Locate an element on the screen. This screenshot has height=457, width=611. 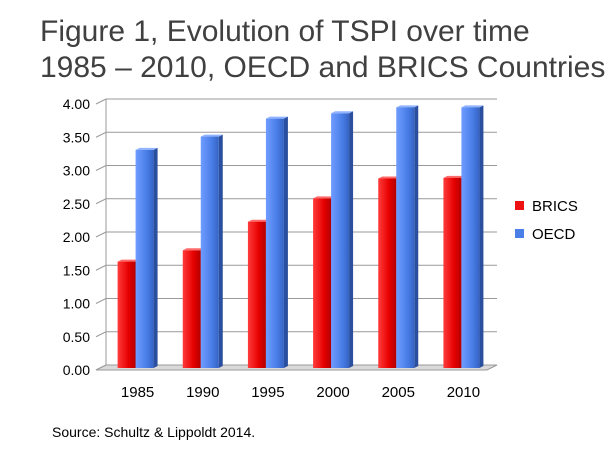
bar-brics-2000 is located at coordinates (322, 283).